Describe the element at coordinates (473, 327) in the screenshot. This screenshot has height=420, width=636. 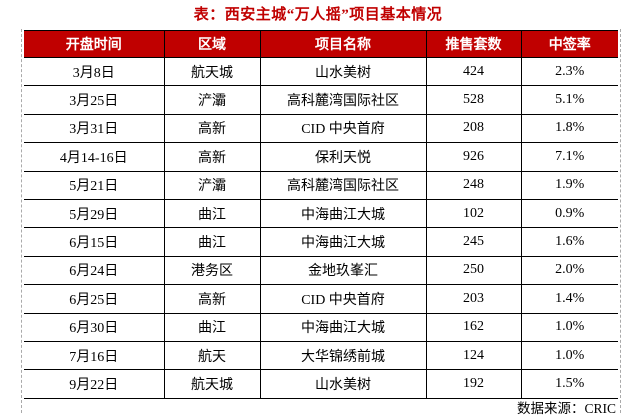
I see `table-cell: 162` at that location.